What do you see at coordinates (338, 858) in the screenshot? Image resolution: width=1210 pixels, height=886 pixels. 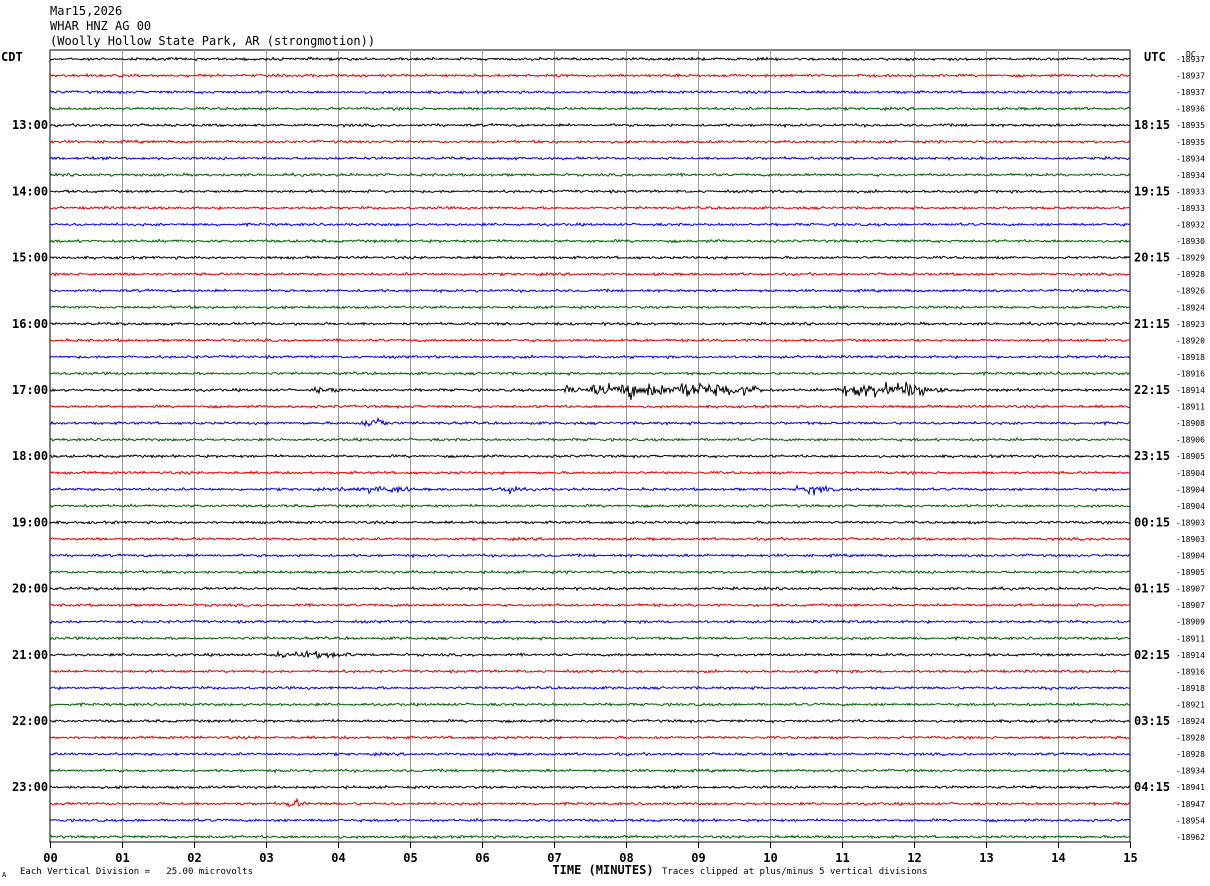 I see `x-tick-label: 04` at bounding box center [338, 858].